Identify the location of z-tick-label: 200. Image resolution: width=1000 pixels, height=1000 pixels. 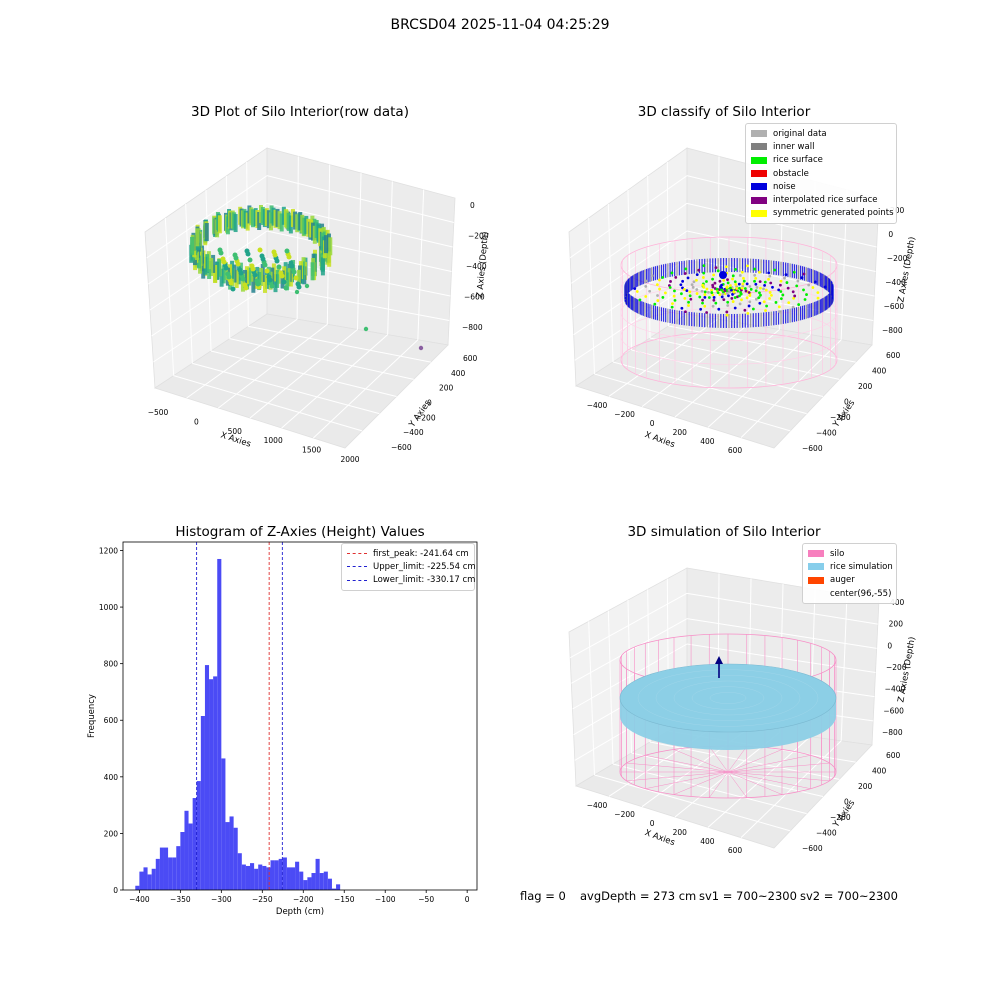
(897, 210).